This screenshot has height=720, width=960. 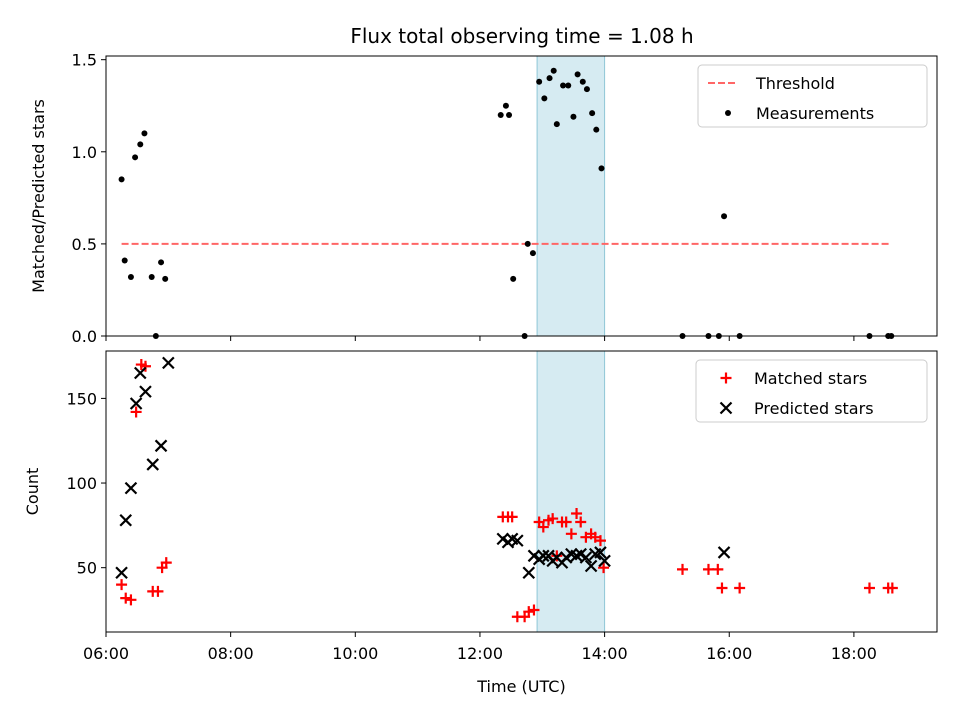 I want to click on legend-label: Matched stars, so click(x=810, y=378).